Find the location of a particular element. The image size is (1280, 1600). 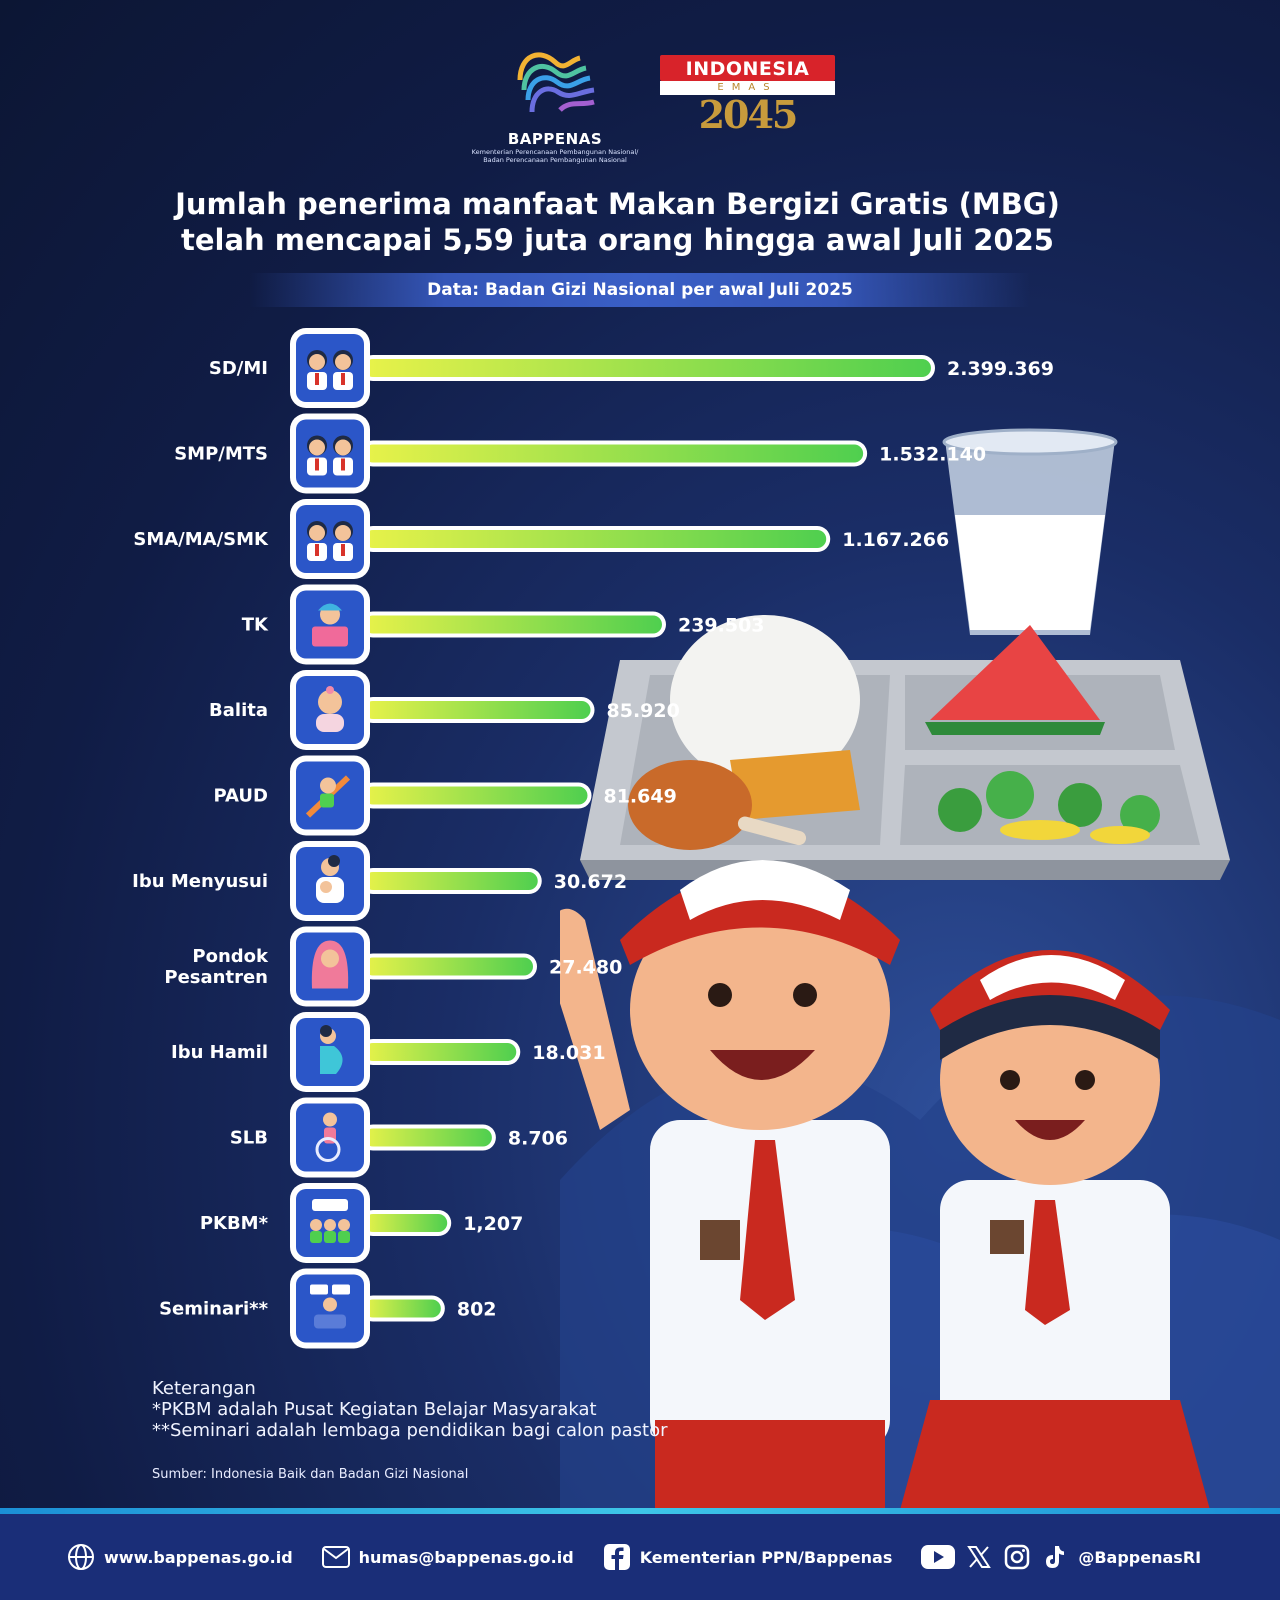

wheelchair-icon is located at coordinates (330, 1137).